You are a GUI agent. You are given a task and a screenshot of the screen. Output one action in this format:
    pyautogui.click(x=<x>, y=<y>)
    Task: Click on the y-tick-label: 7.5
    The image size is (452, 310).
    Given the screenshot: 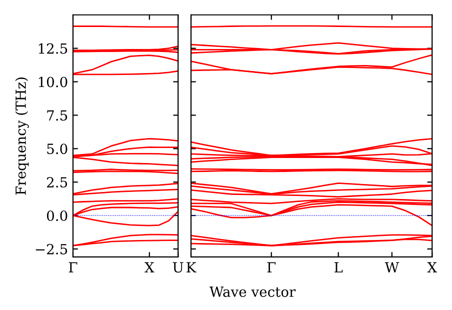 What is the action you would take?
    pyautogui.click(x=57, y=115)
    